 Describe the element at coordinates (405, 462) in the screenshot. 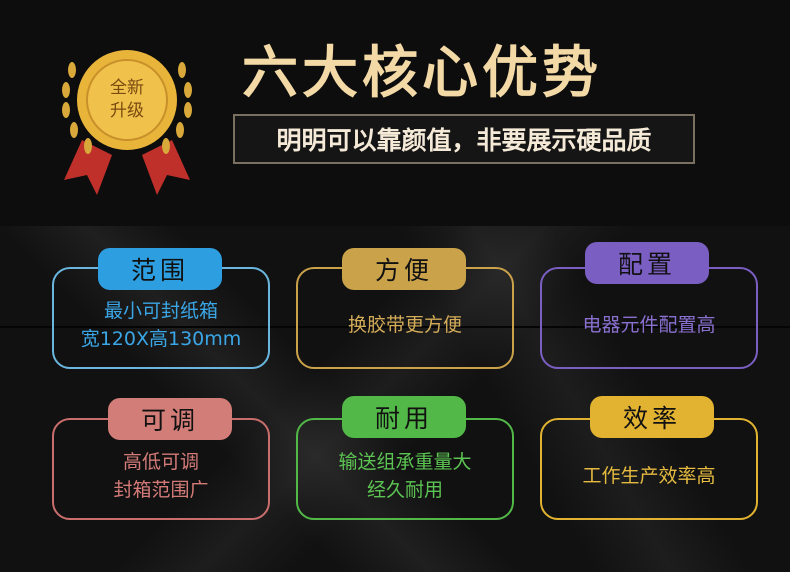

I see `feature-text: 输送组承重量大` at that location.